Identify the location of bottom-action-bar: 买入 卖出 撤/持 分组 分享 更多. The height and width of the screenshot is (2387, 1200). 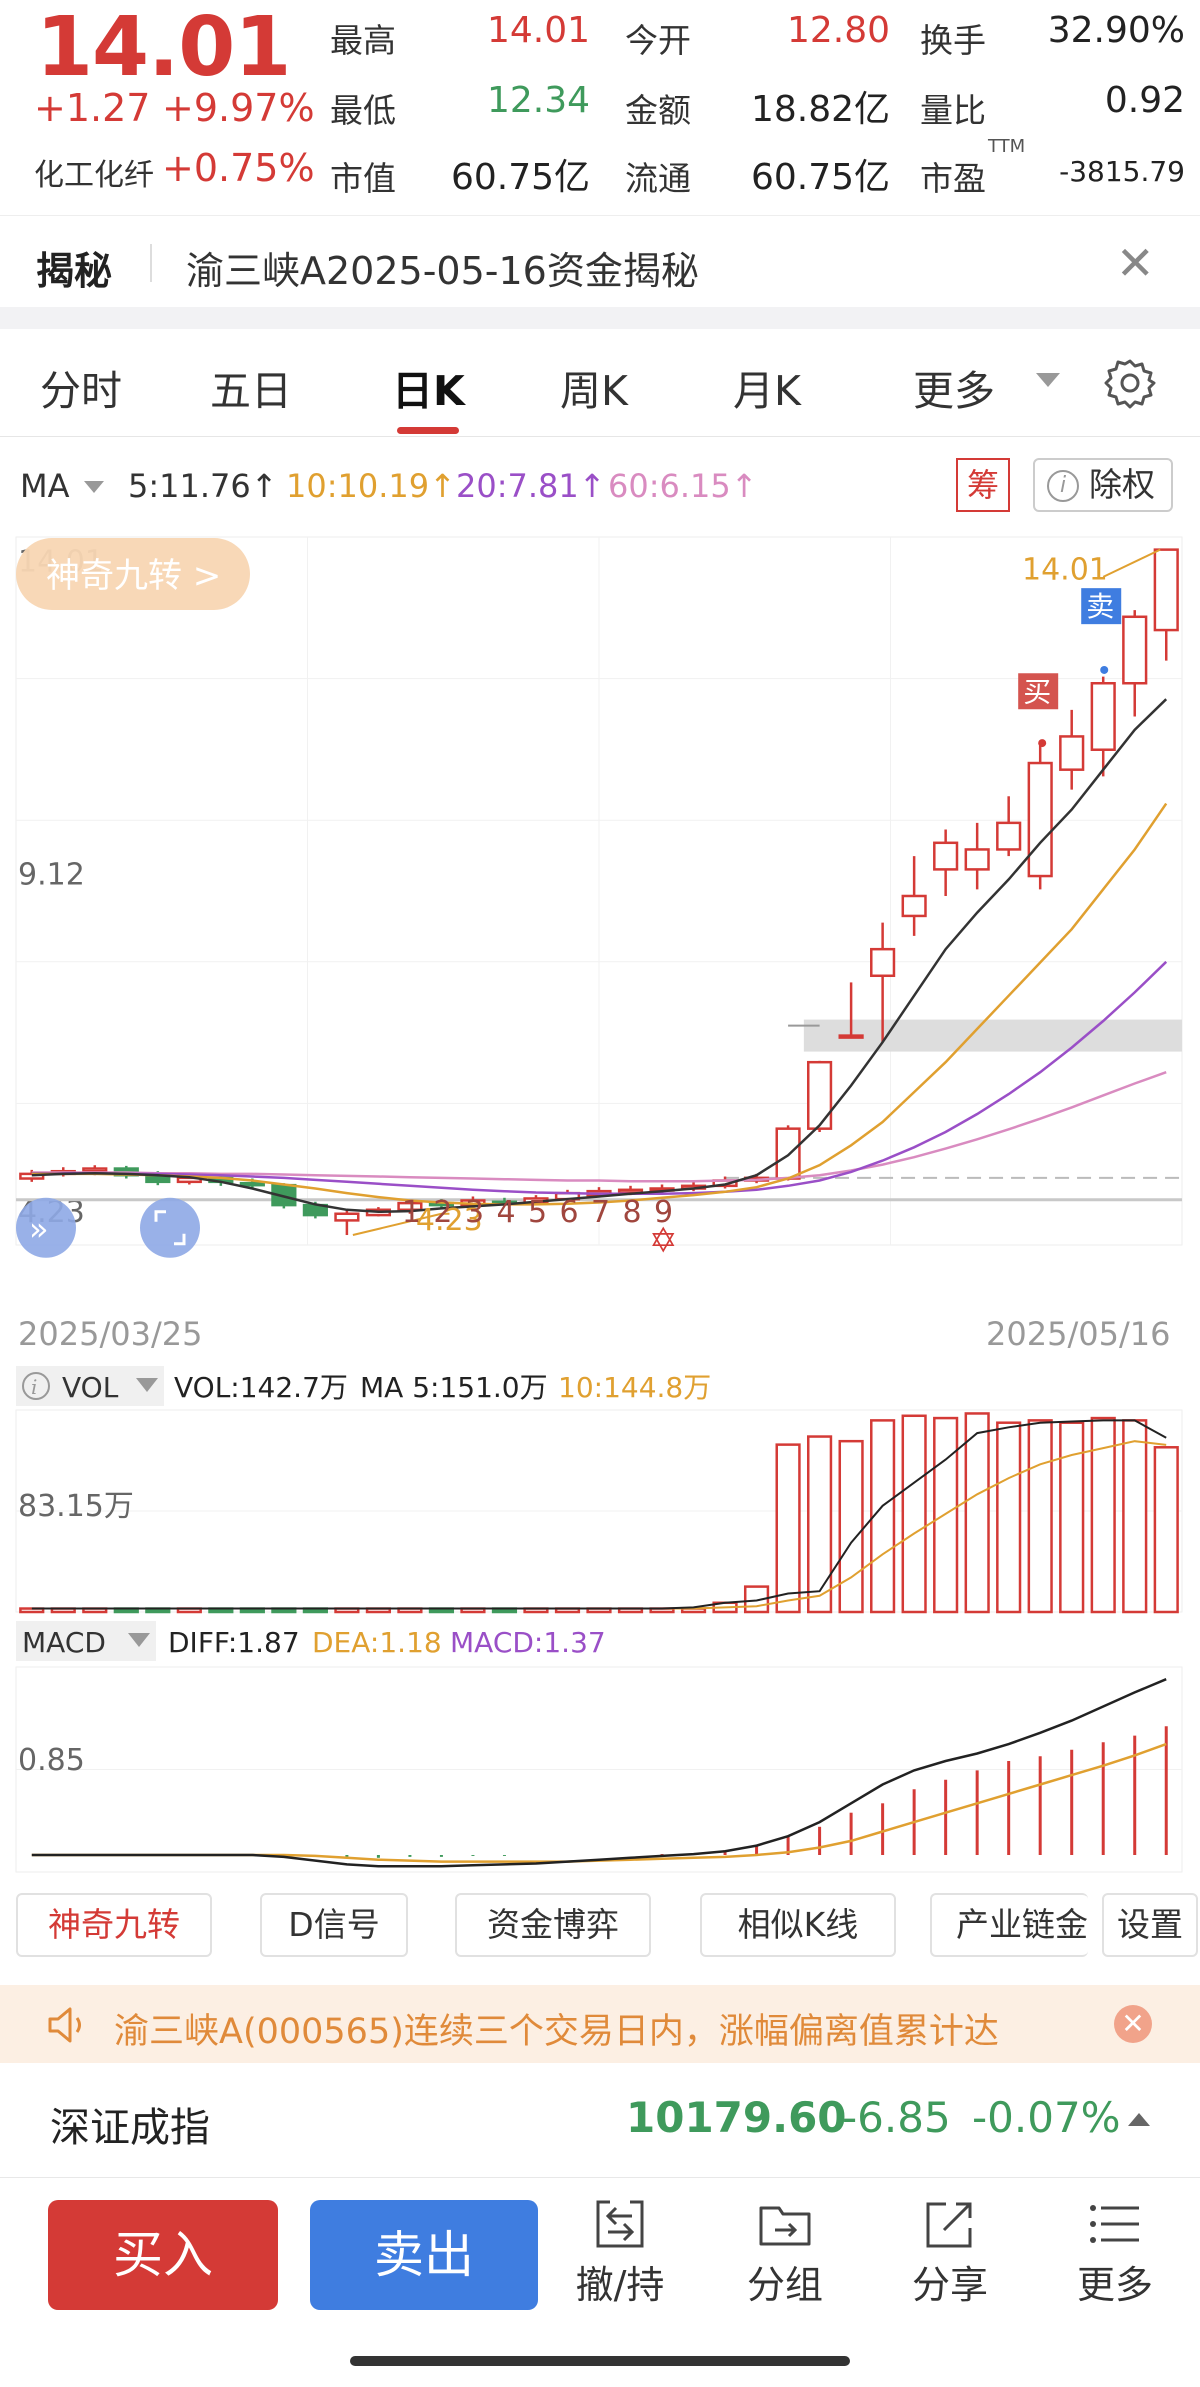
(600, 2282).